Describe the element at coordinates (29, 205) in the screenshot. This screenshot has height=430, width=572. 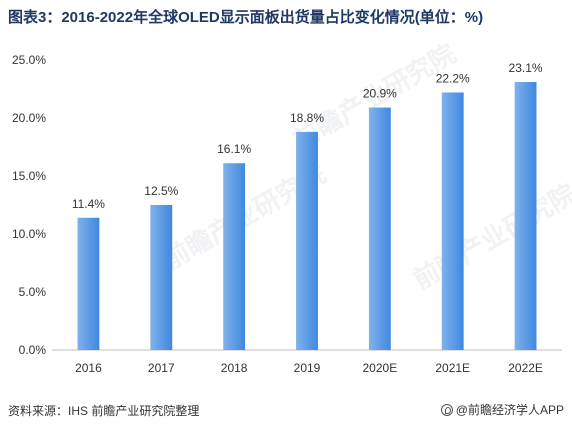
I see `y-axis-ticks: 0.0% 5.0% 10.0% 15.0% 20.0% 25.0%` at that location.